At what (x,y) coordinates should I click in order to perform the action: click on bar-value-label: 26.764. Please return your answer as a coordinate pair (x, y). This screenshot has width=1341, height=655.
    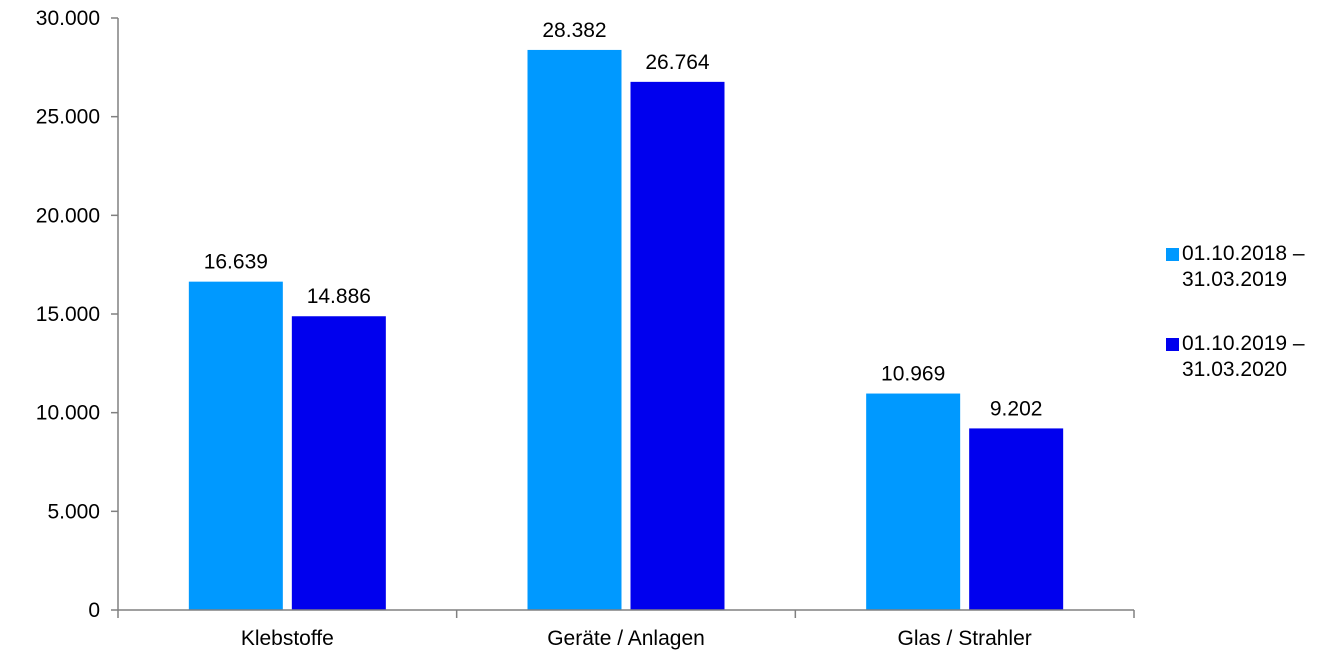
    Looking at the image, I should click on (677, 62).